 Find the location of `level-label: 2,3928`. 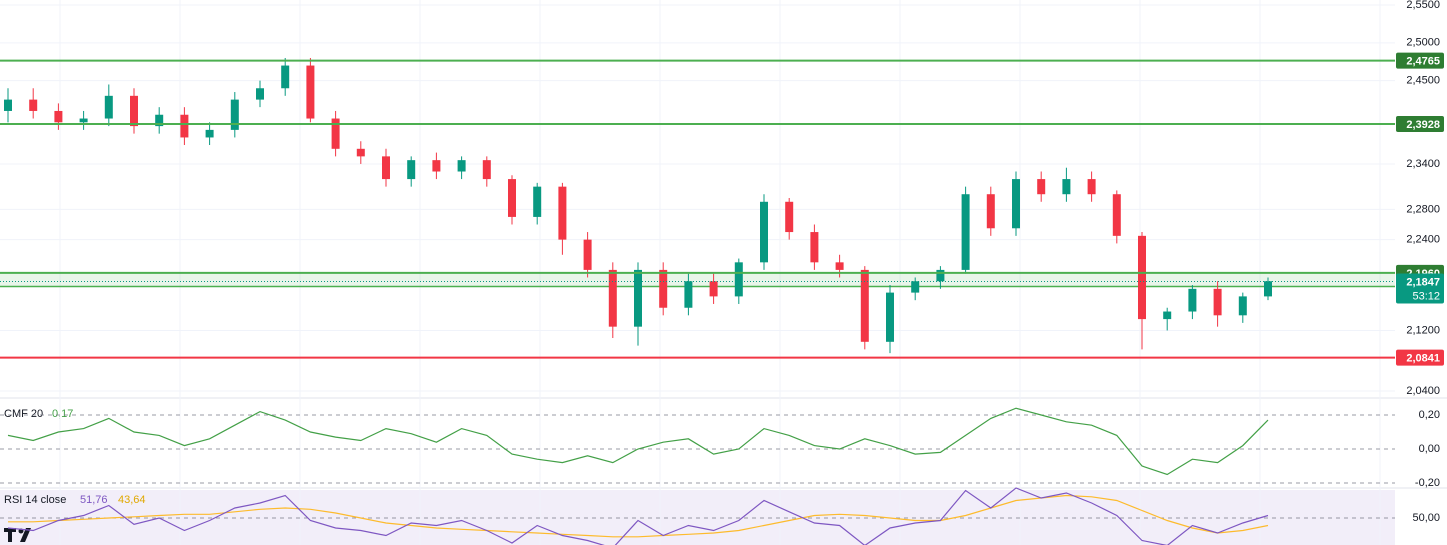

level-label: 2,3928 is located at coordinates (1423, 125).